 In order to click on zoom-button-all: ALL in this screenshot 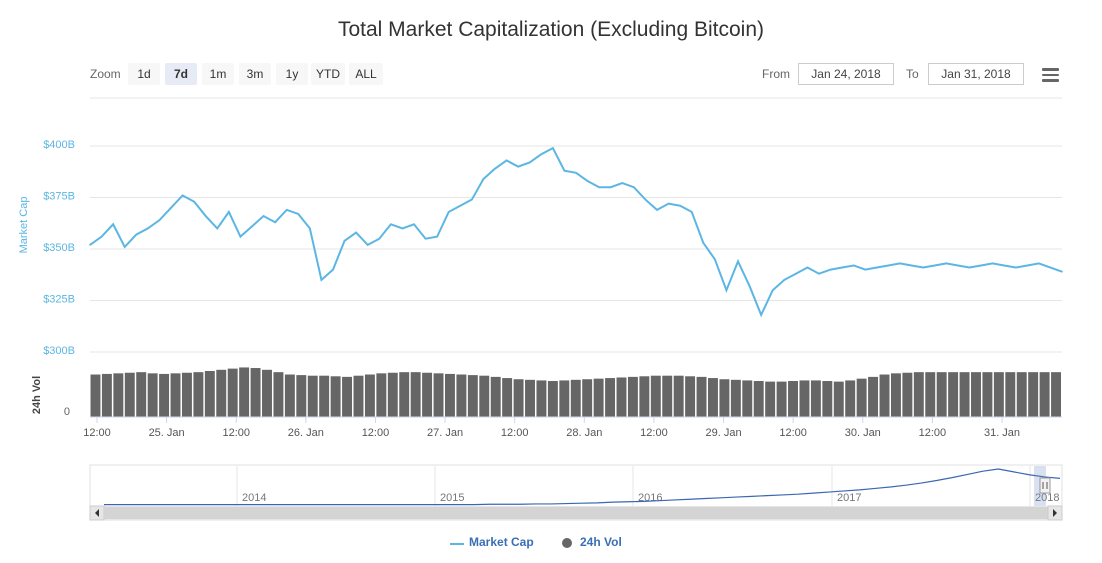, I will do `click(366, 74)`.